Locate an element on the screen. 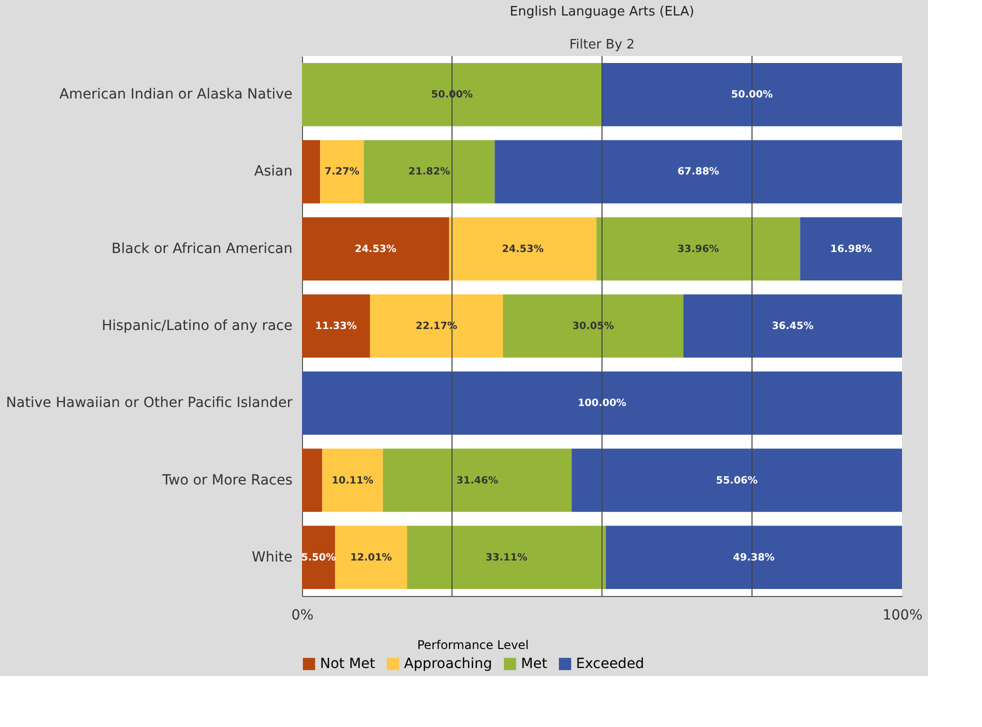 The image size is (982, 727). data-label: 16.98% is located at coordinates (851, 249).